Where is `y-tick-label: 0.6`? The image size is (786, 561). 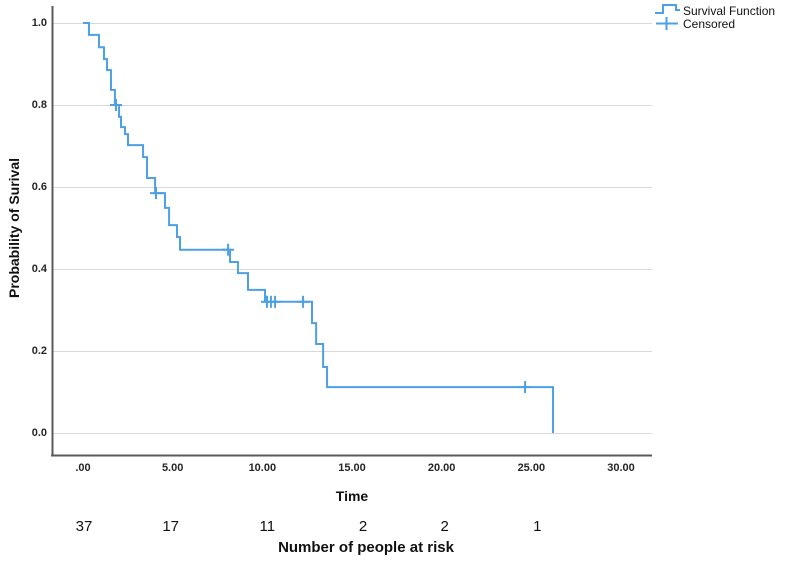
y-tick-label: 0.6 is located at coordinates (39, 187).